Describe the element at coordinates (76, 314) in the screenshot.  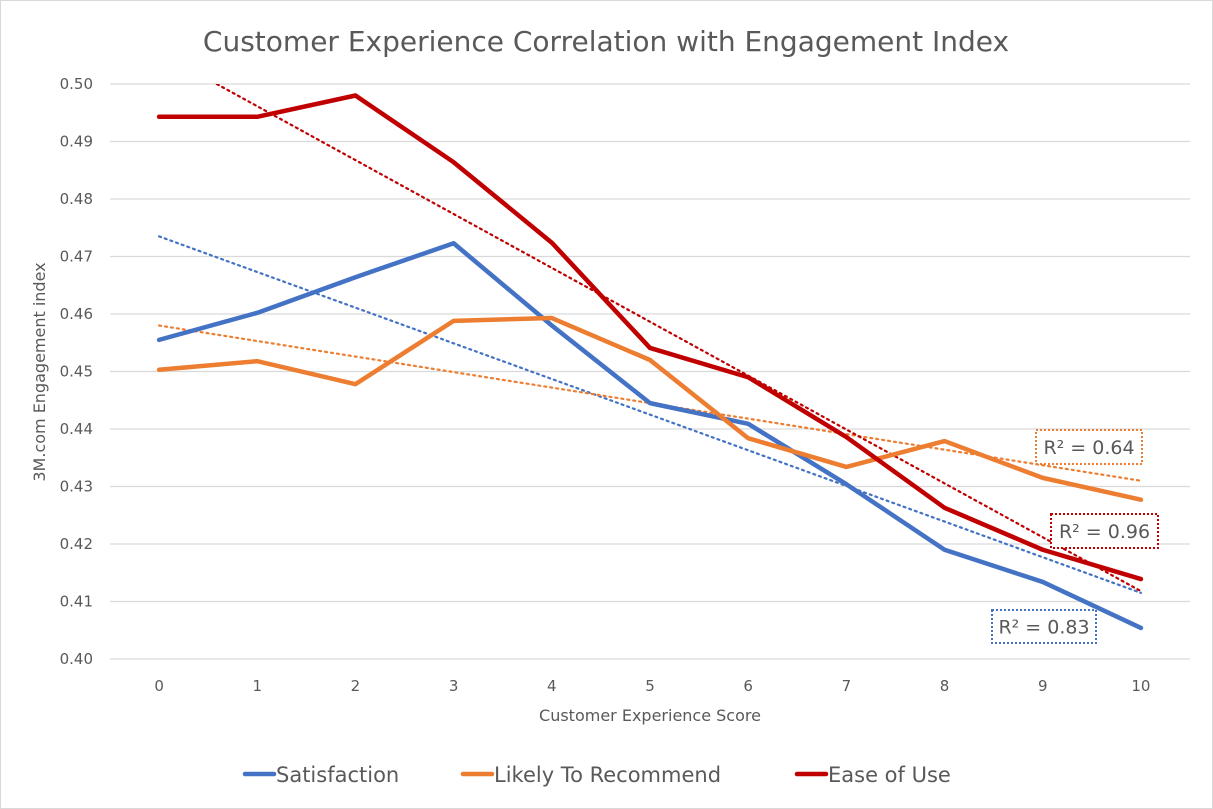
I see `y-tick-label: 0.46` at that location.